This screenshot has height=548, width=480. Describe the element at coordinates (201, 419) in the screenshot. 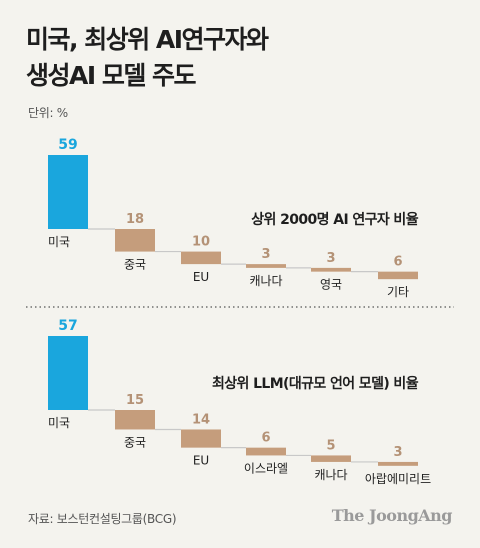

I see `value-label: 14` at that location.